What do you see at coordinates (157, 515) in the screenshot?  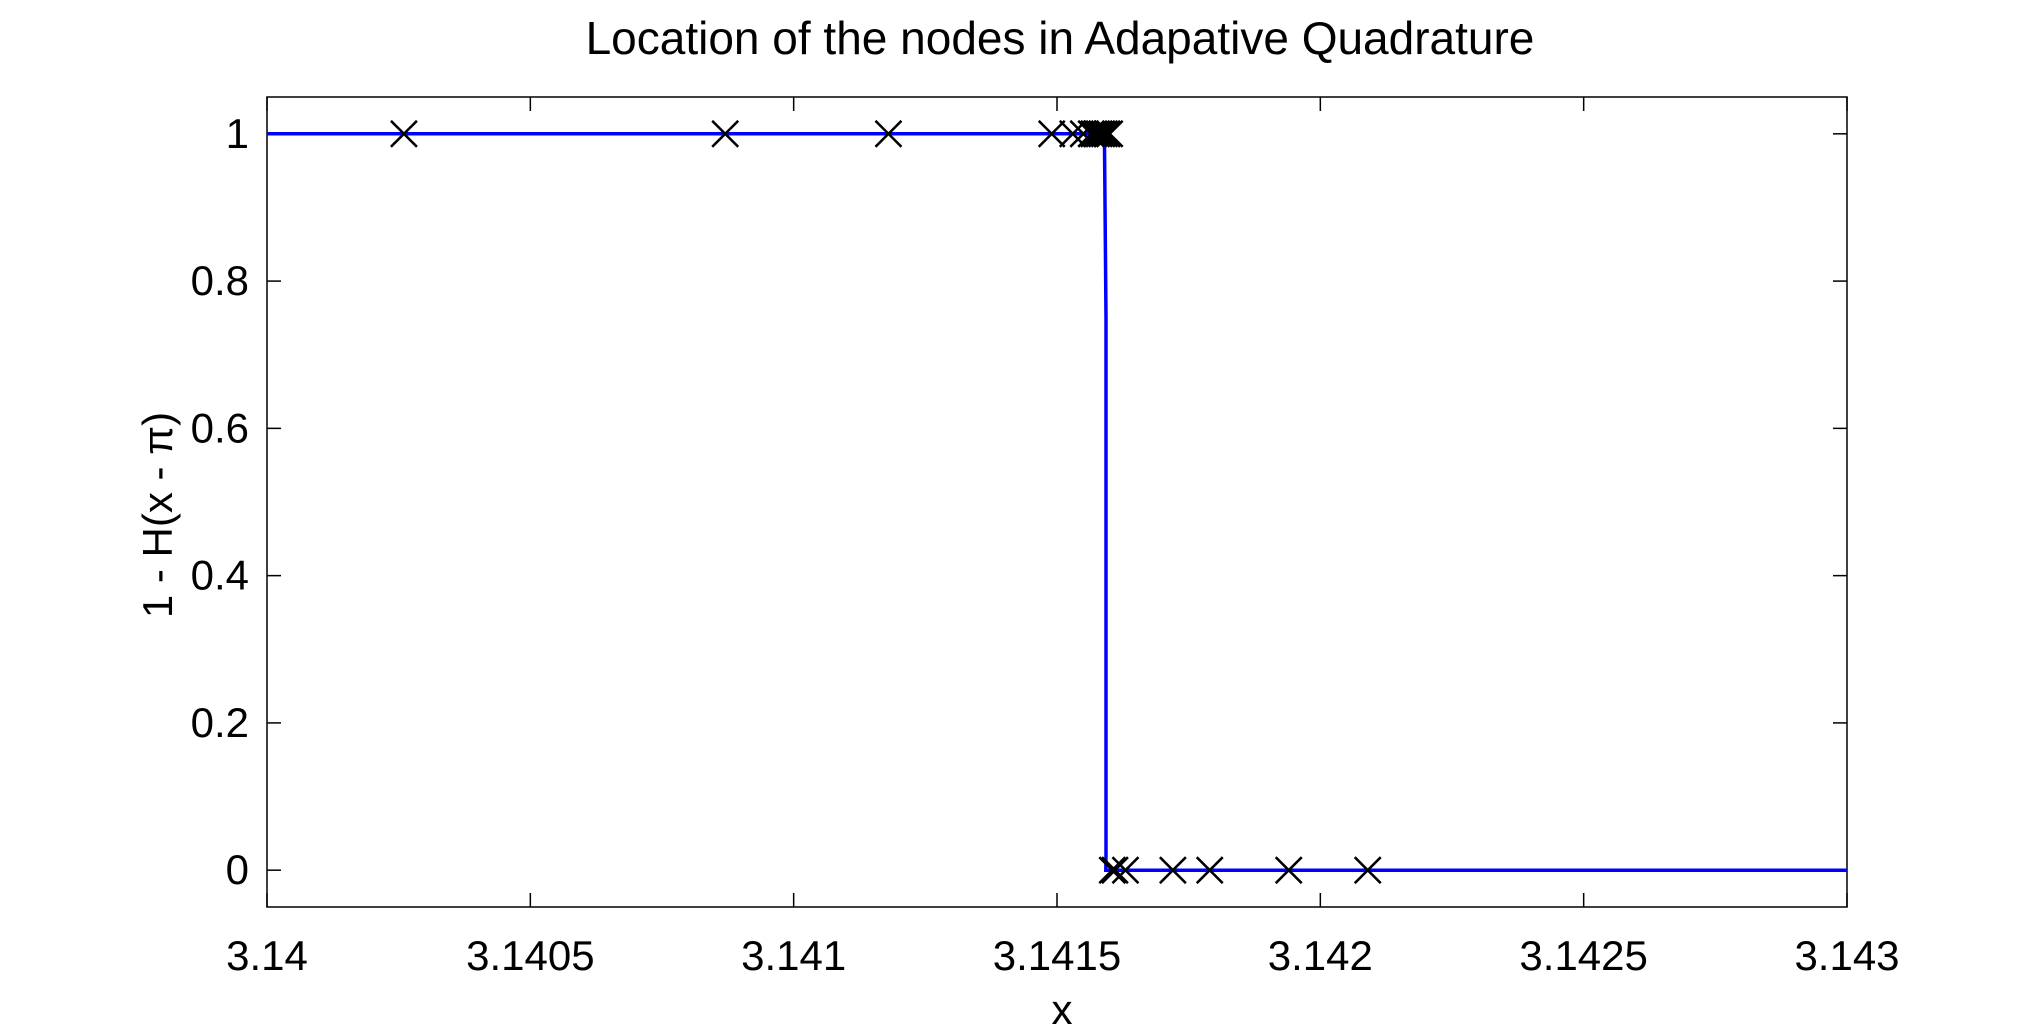 I see `y-axis-label: 1 - H(x - π)` at bounding box center [157, 515].